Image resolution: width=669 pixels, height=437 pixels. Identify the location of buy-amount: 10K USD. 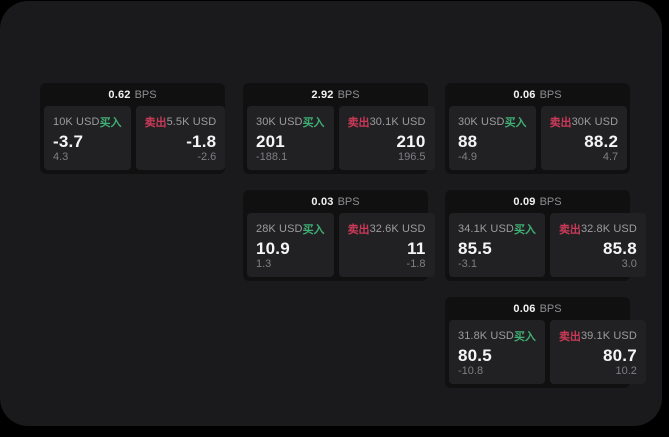
(76, 122).